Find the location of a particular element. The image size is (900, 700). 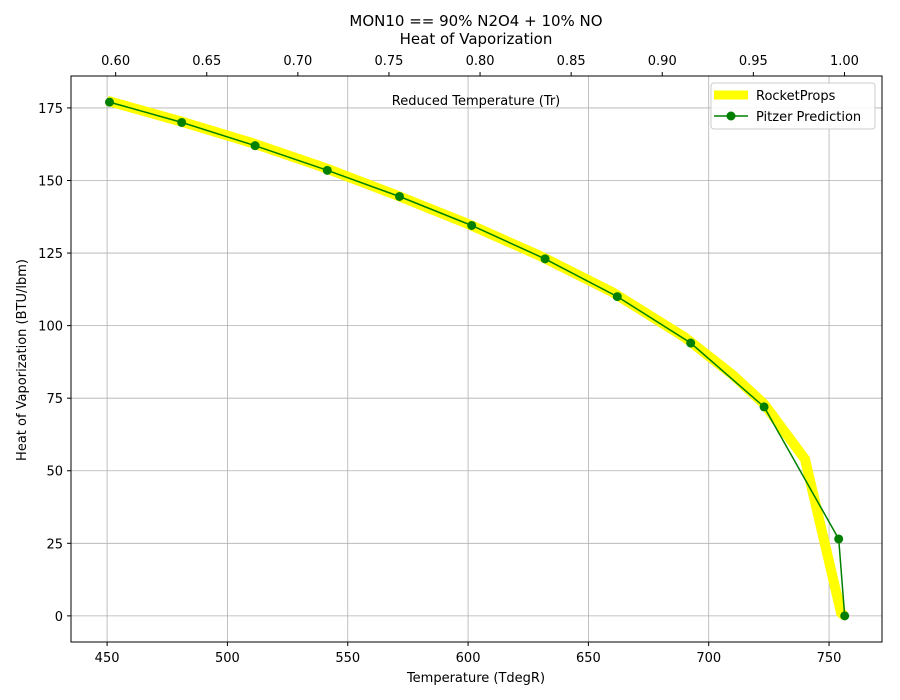

y-tick-label: 25 is located at coordinates (54, 544).